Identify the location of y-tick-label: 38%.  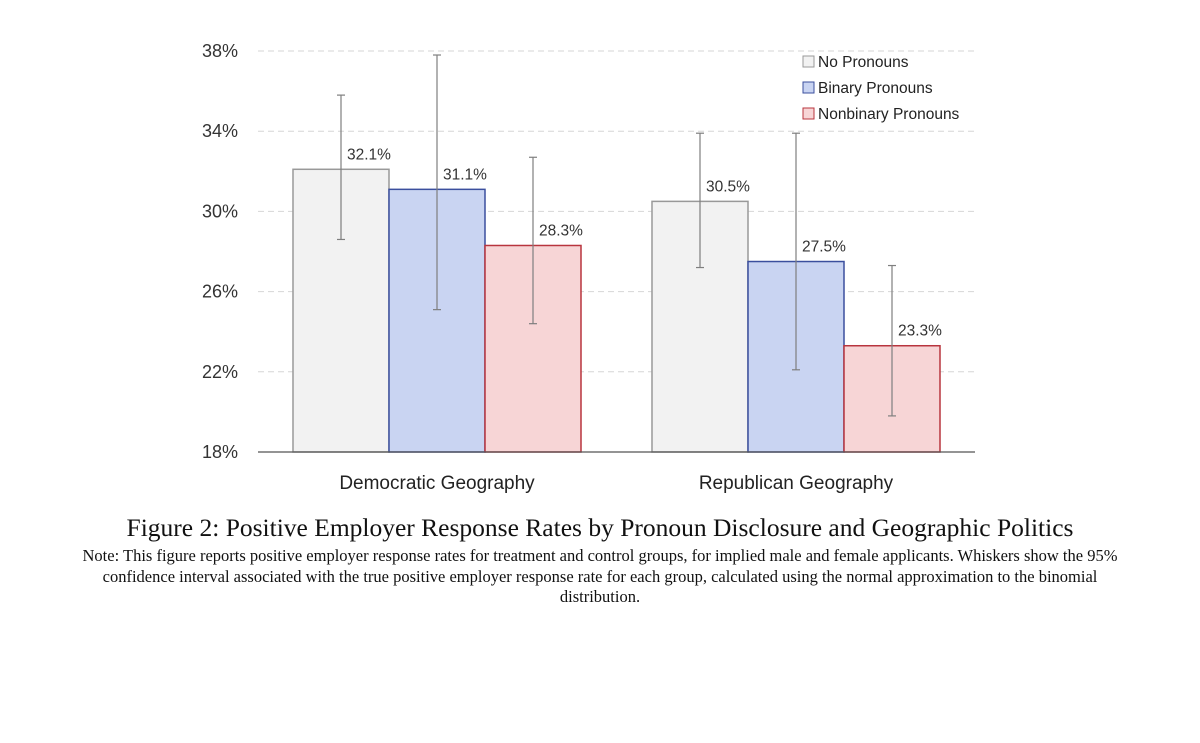
(220, 51).